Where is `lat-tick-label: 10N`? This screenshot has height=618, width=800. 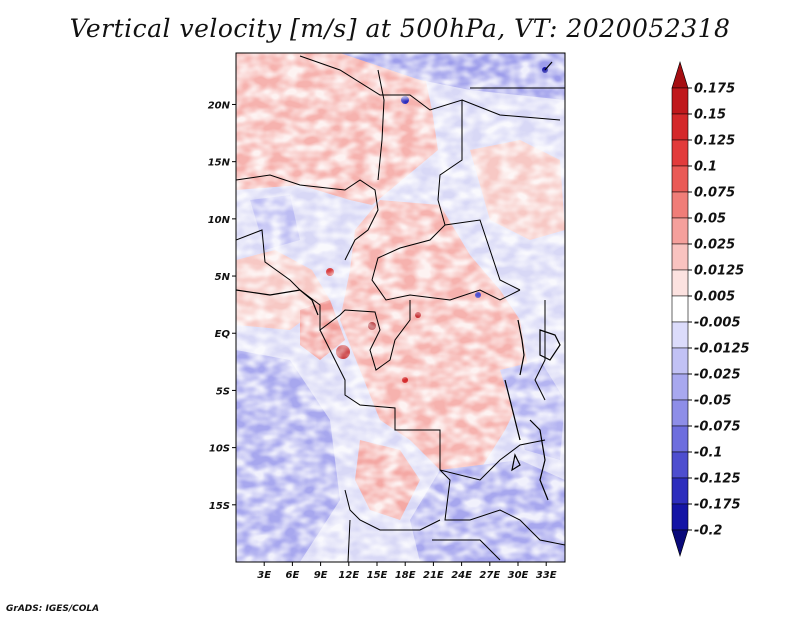
lat-tick-label: 10N is located at coordinates (219, 220).